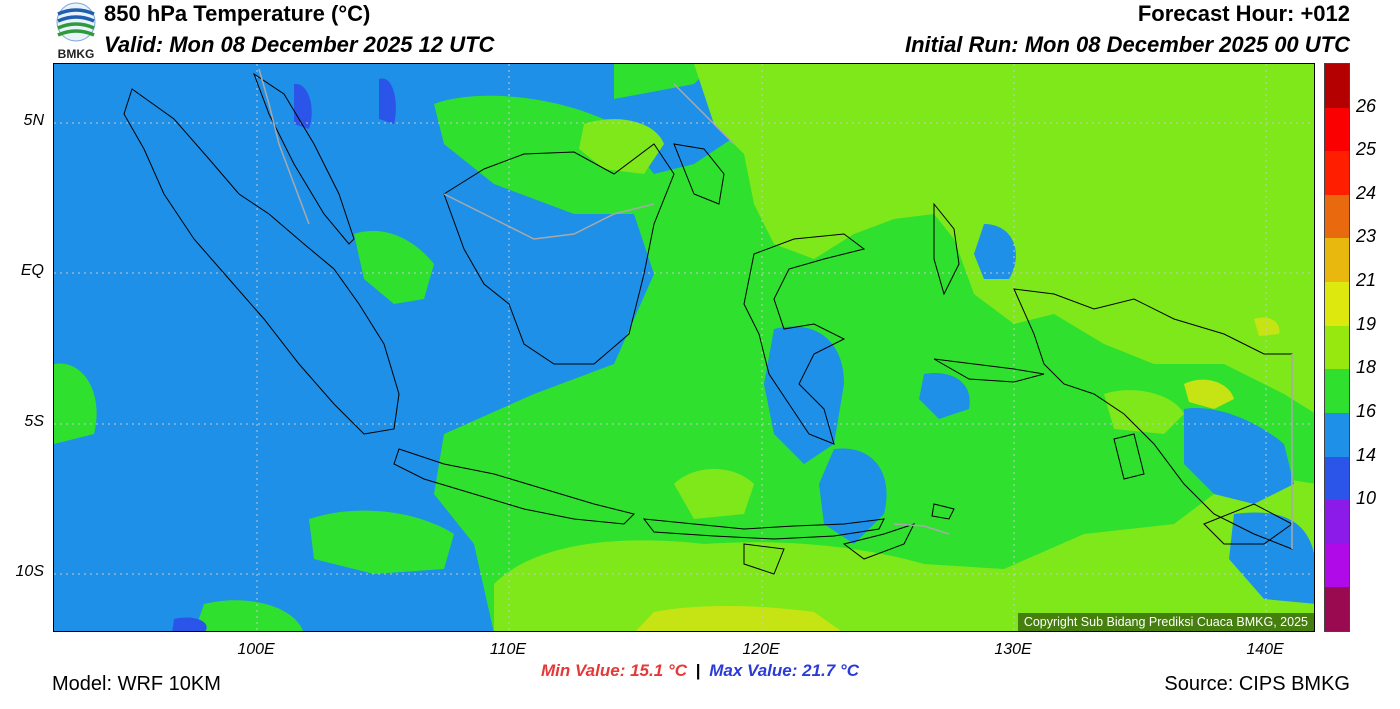  What do you see at coordinates (1366, 454) in the screenshot?
I see `color-bar-label: 14` at bounding box center [1366, 454].